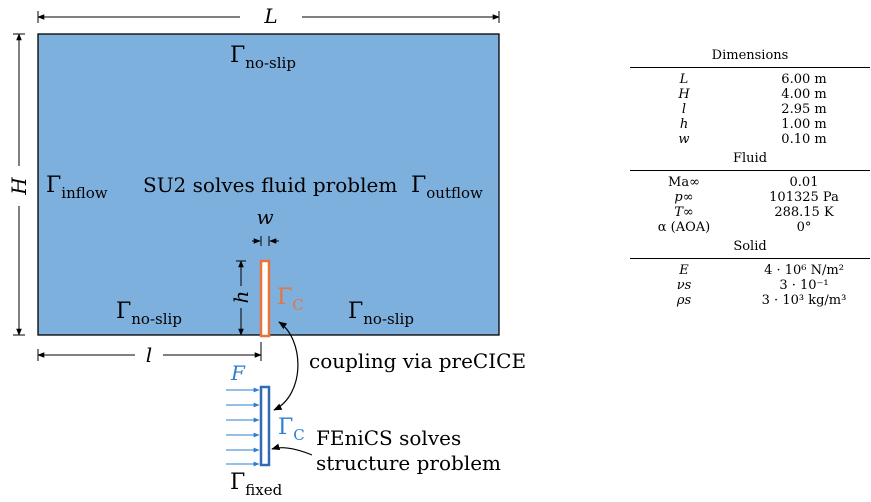  What do you see at coordinates (238, 373) in the screenshot?
I see `force-label: F` at bounding box center [238, 373].